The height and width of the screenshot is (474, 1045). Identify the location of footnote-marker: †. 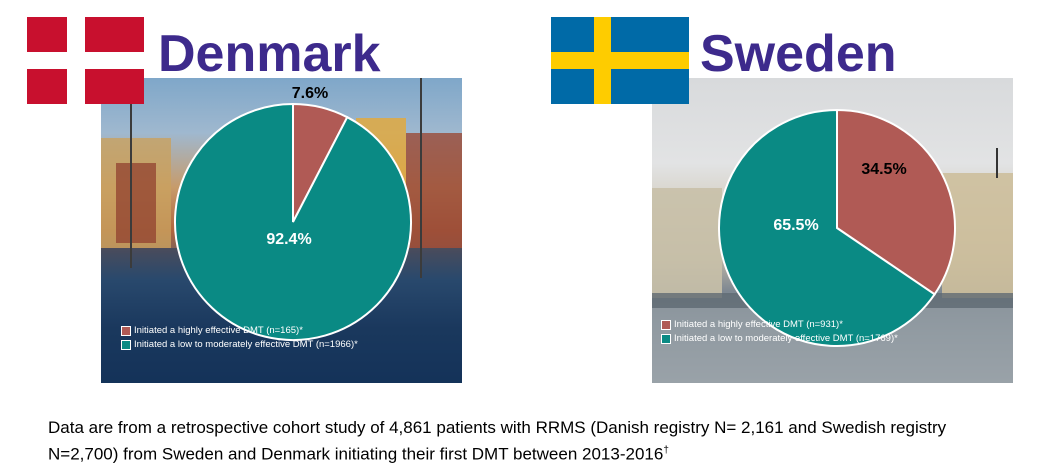
(666, 450).